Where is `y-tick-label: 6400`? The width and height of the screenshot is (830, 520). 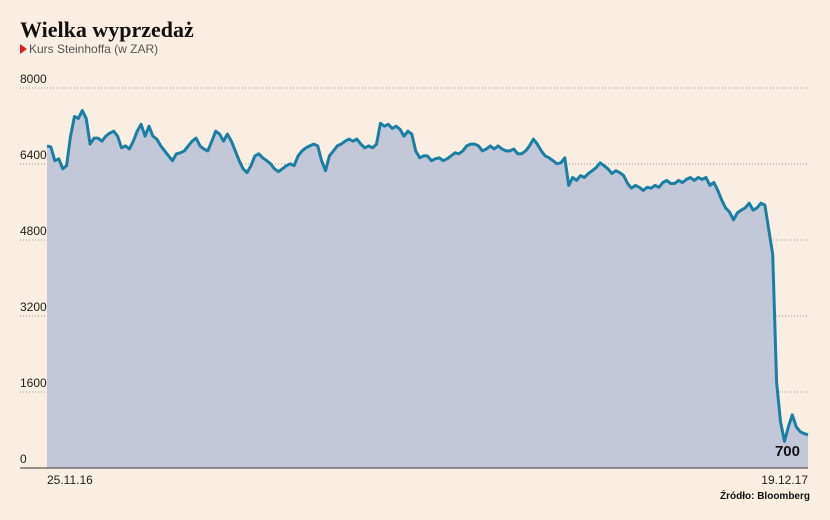 y-tick-label: 6400 is located at coordinates (33, 155).